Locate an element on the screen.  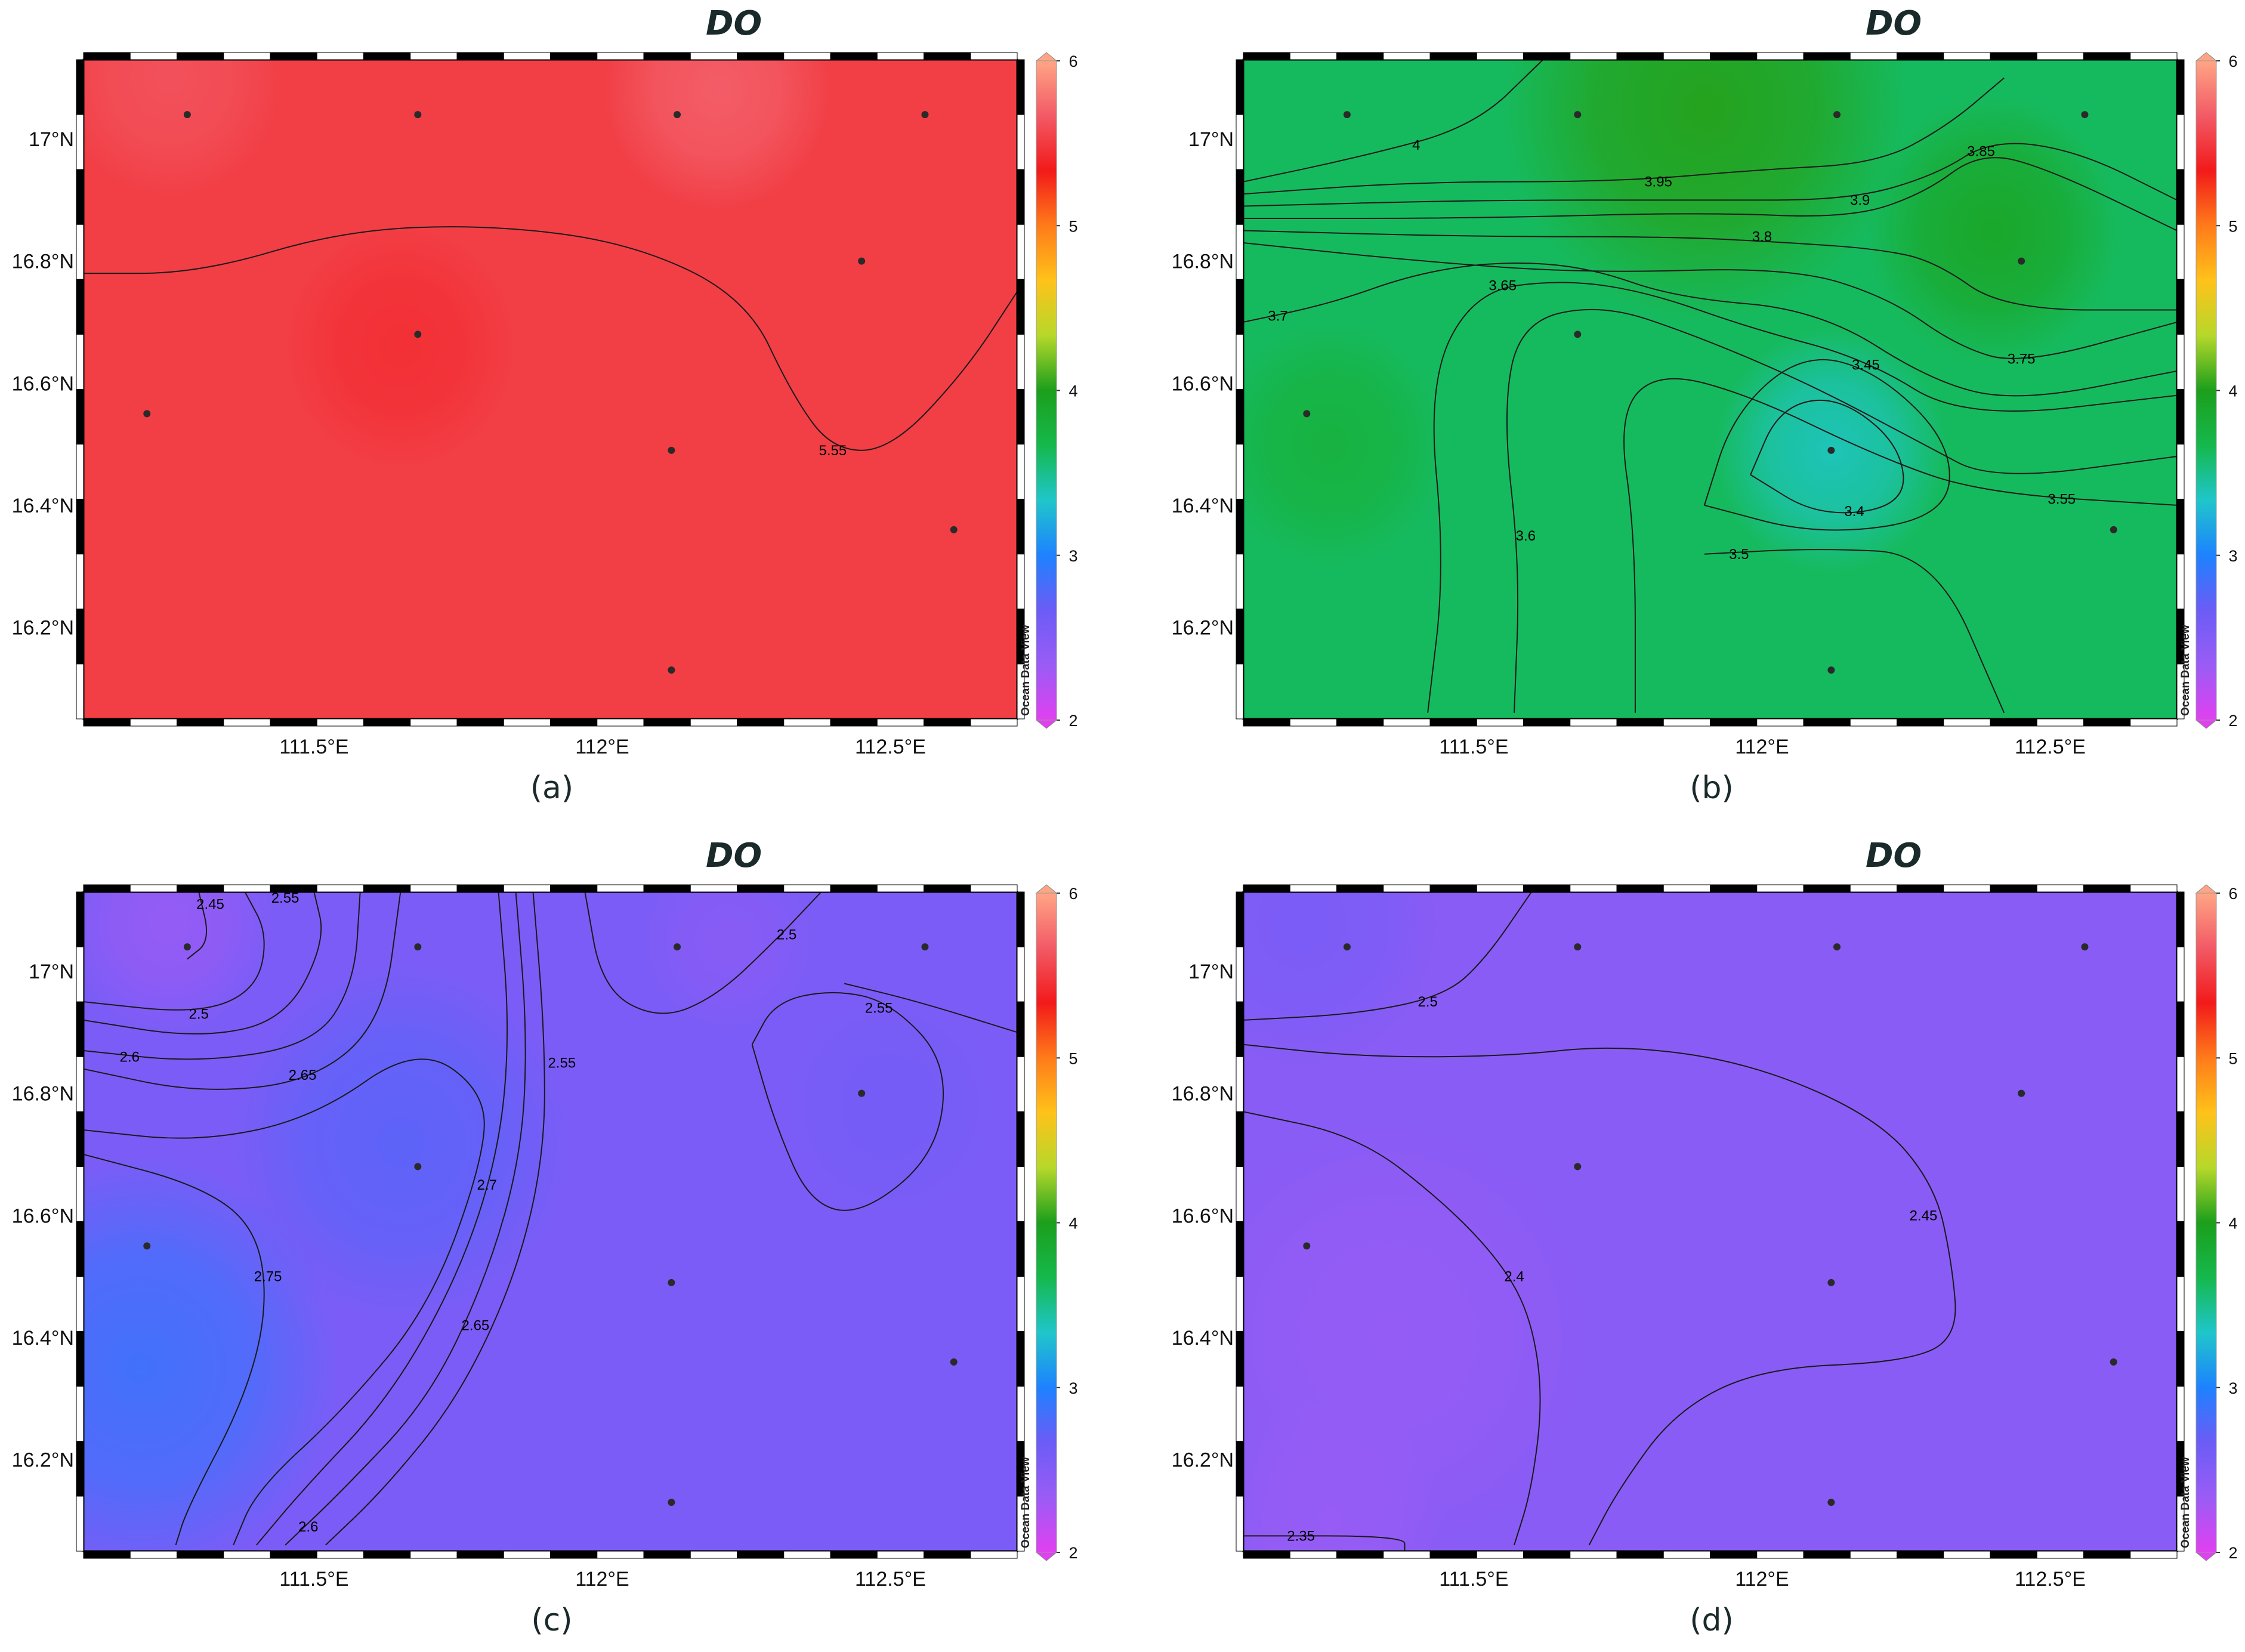
y-tick-label: 17°N is located at coordinates (1211, 139).